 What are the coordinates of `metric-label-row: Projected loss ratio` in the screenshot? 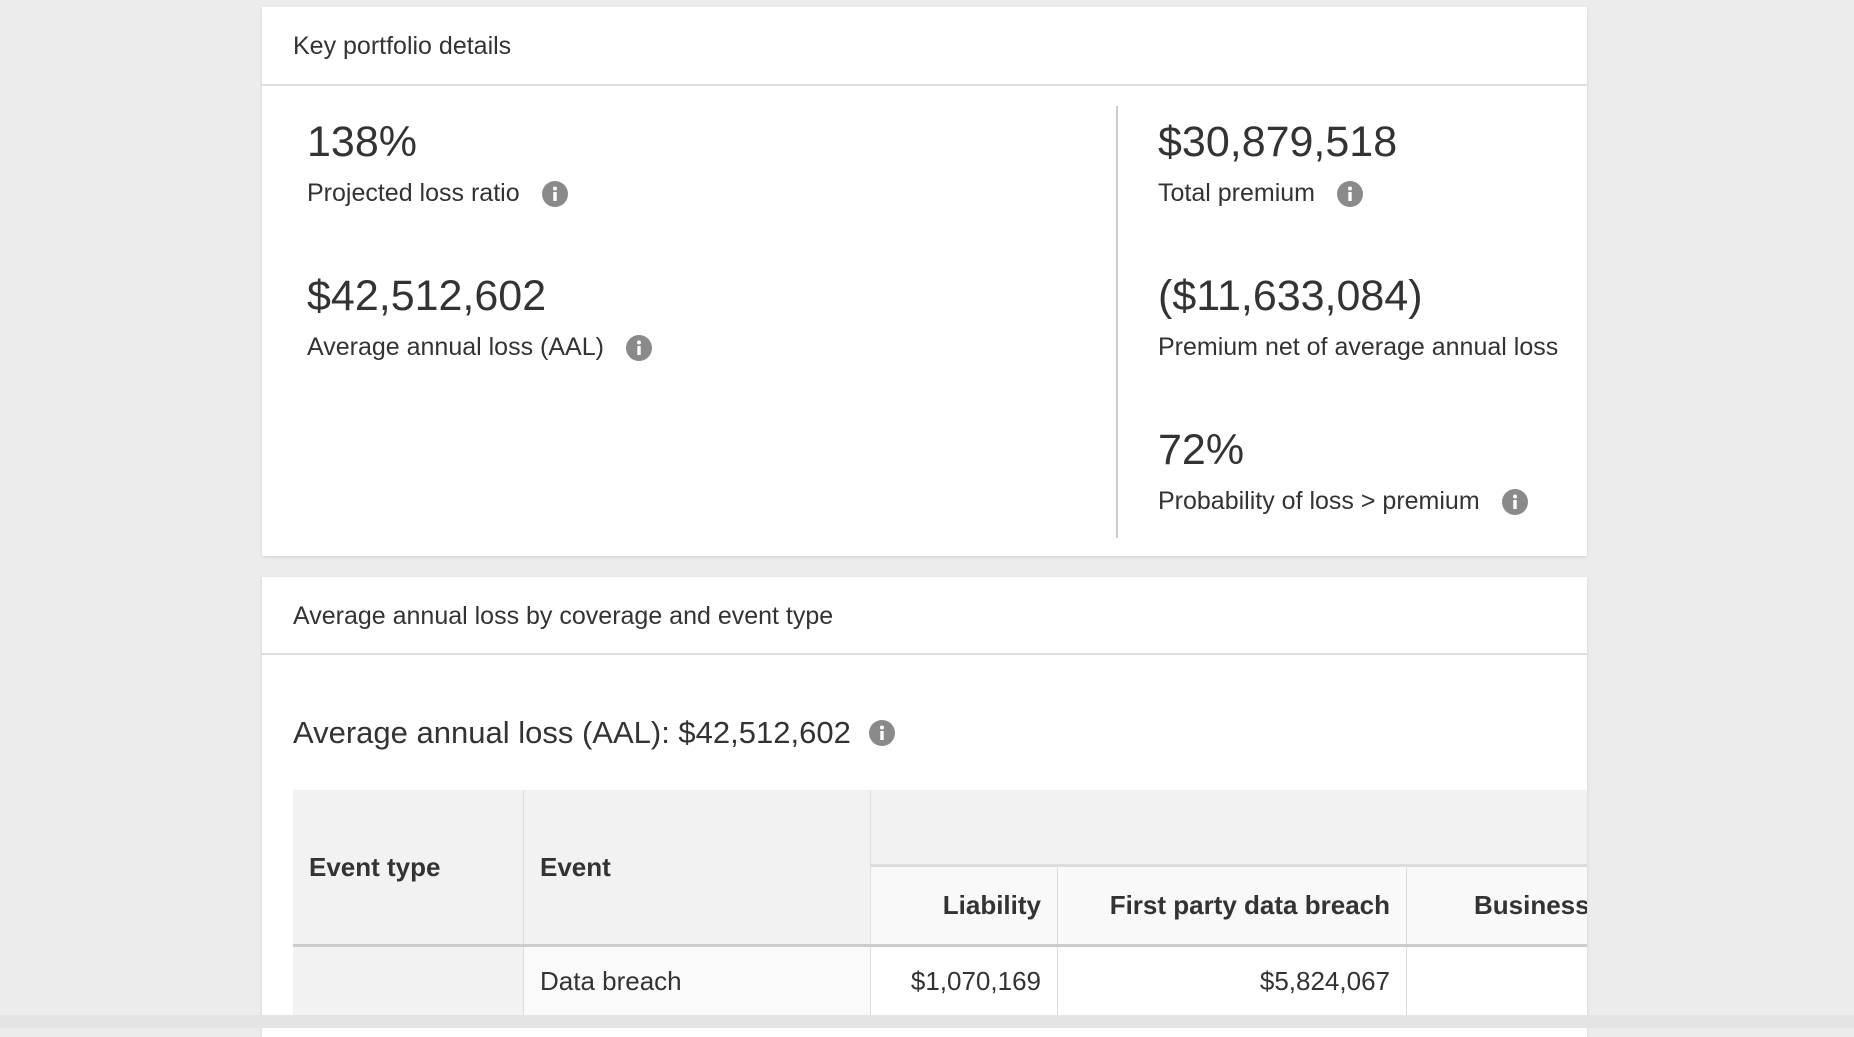 It's located at (437, 193).